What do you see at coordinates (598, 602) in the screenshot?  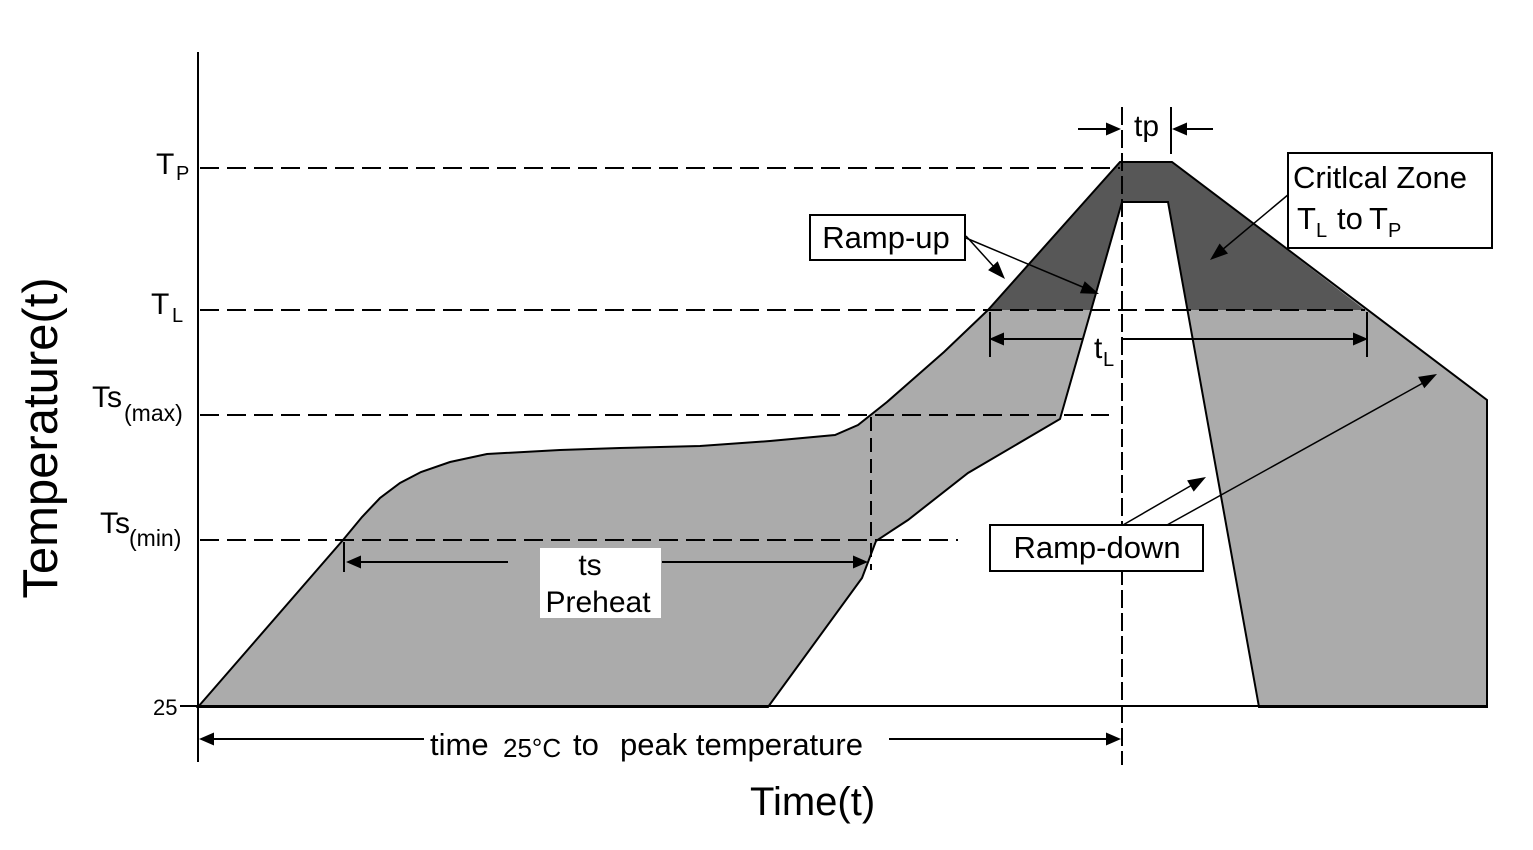 I see `svg-text: Preheat` at bounding box center [598, 602].